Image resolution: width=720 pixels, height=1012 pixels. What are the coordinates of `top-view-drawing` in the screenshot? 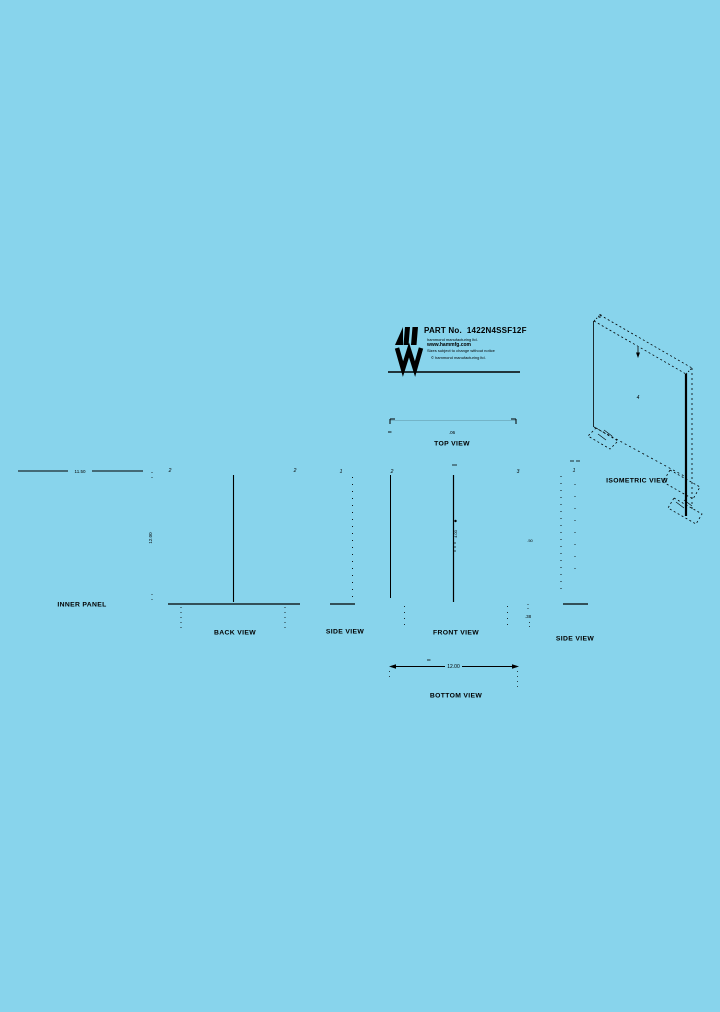 It's located at (452, 425).